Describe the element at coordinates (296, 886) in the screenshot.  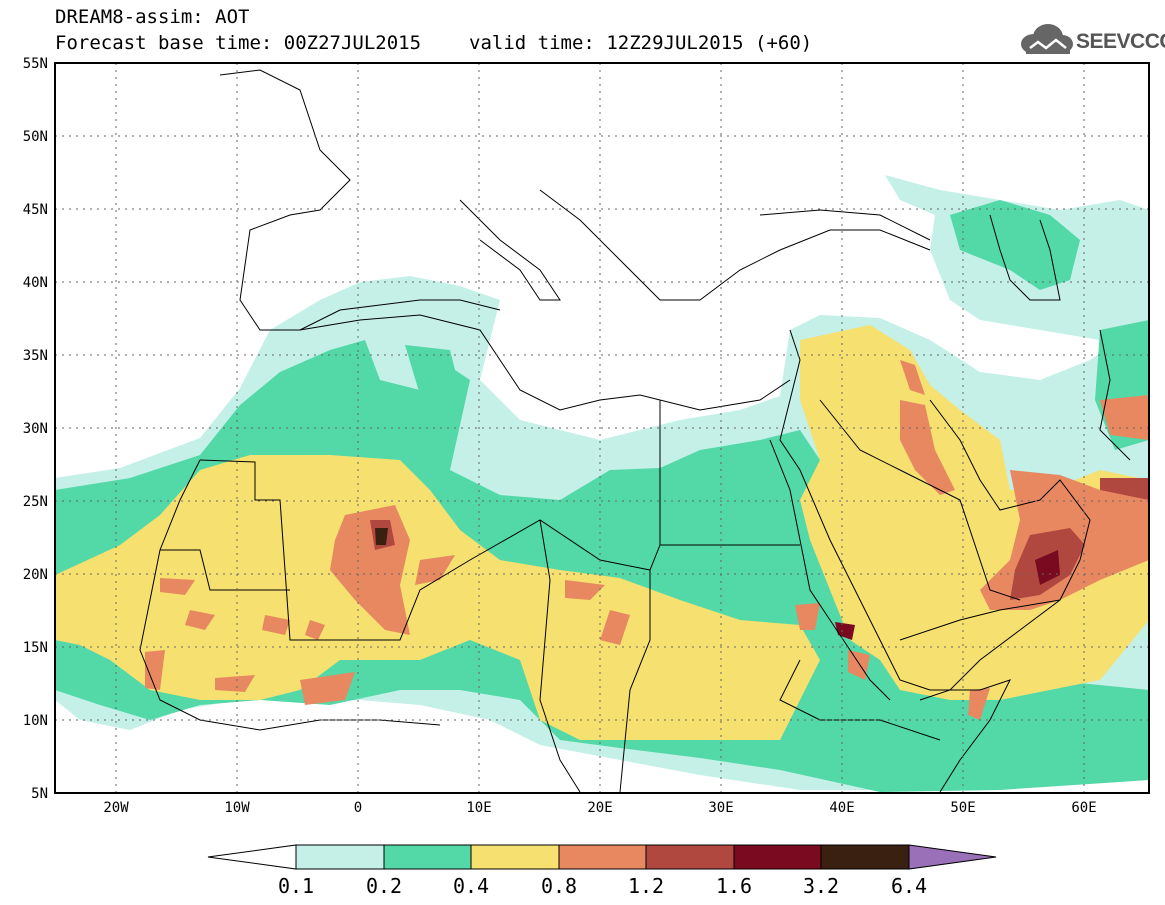
I see `colorbar-label: 0.1` at that location.